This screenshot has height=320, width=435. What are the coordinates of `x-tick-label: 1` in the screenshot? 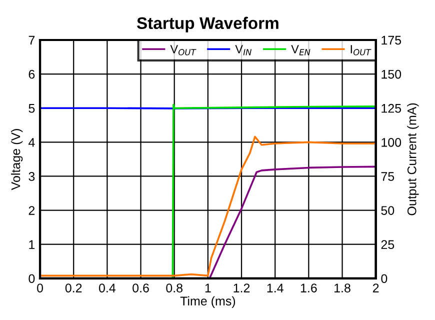 It's located at (208, 288).